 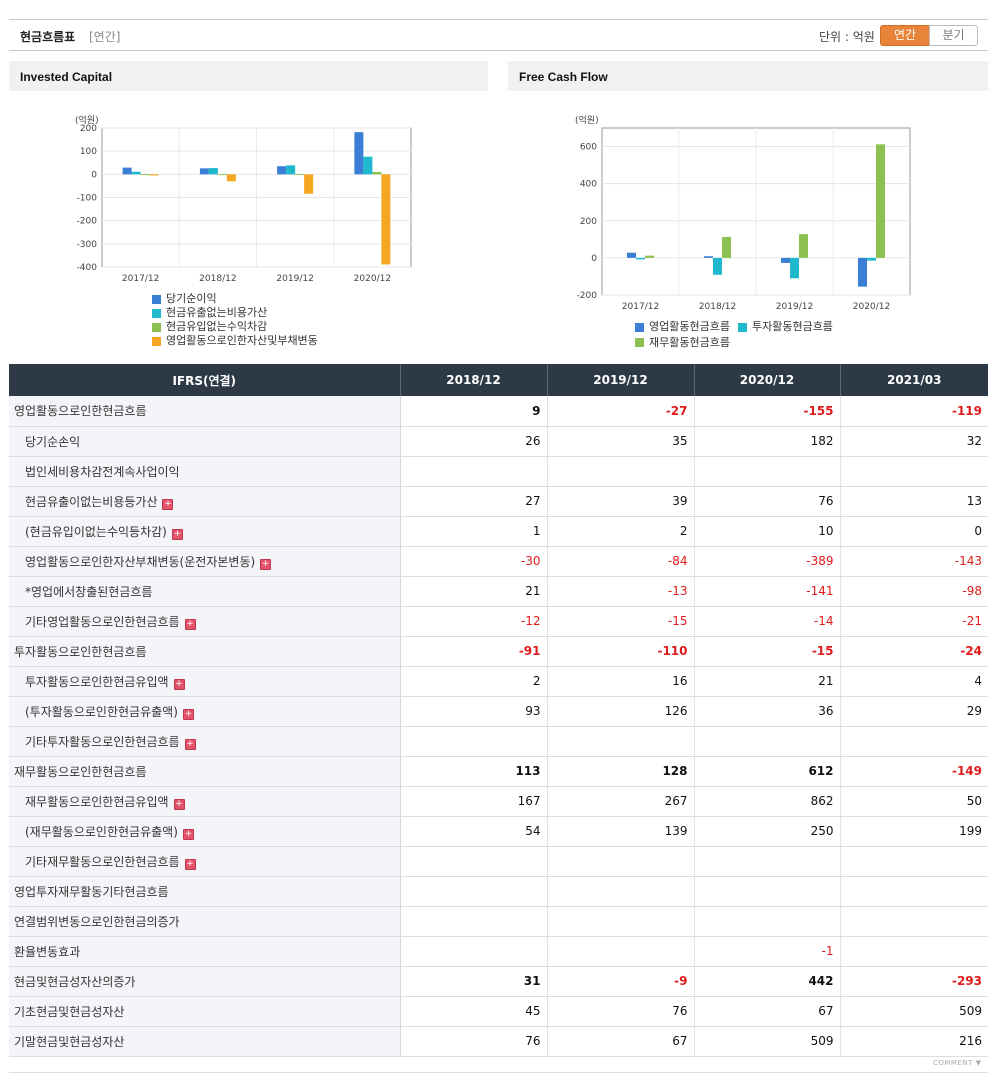 What do you see at coordinates (96, 531) in the screenshot?
I see `row-label-text: (현금유입이없는수익등차감)` at bounding box center [96, 531].